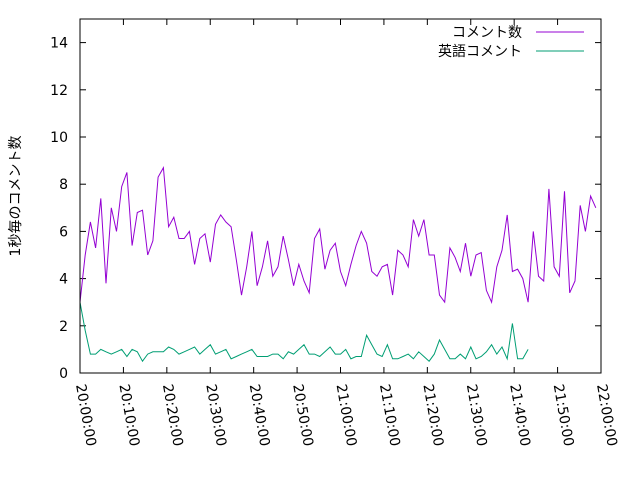  Describe the element at coordinates (480, 51) in the screenshot. I see `legend-label-2: 英語コメント` at that location.